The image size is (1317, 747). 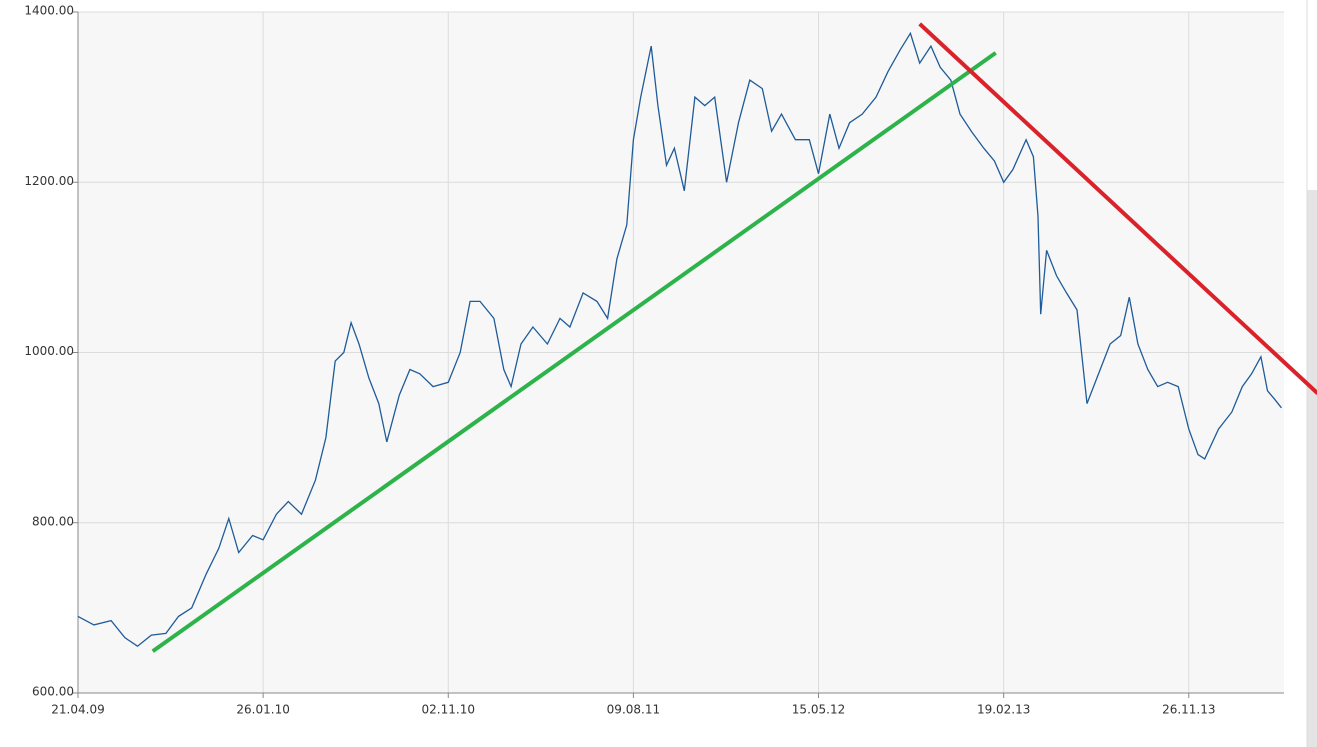 I want to click on x-tick-label: 26.11.13, so click(x=1188, y=710).